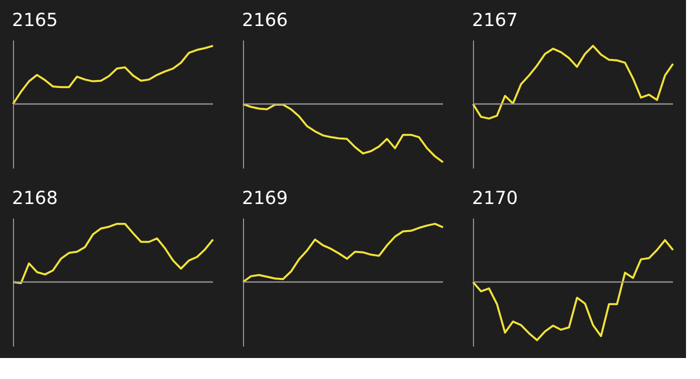  I want to click on chart-title: 2169, so click(265, 198).